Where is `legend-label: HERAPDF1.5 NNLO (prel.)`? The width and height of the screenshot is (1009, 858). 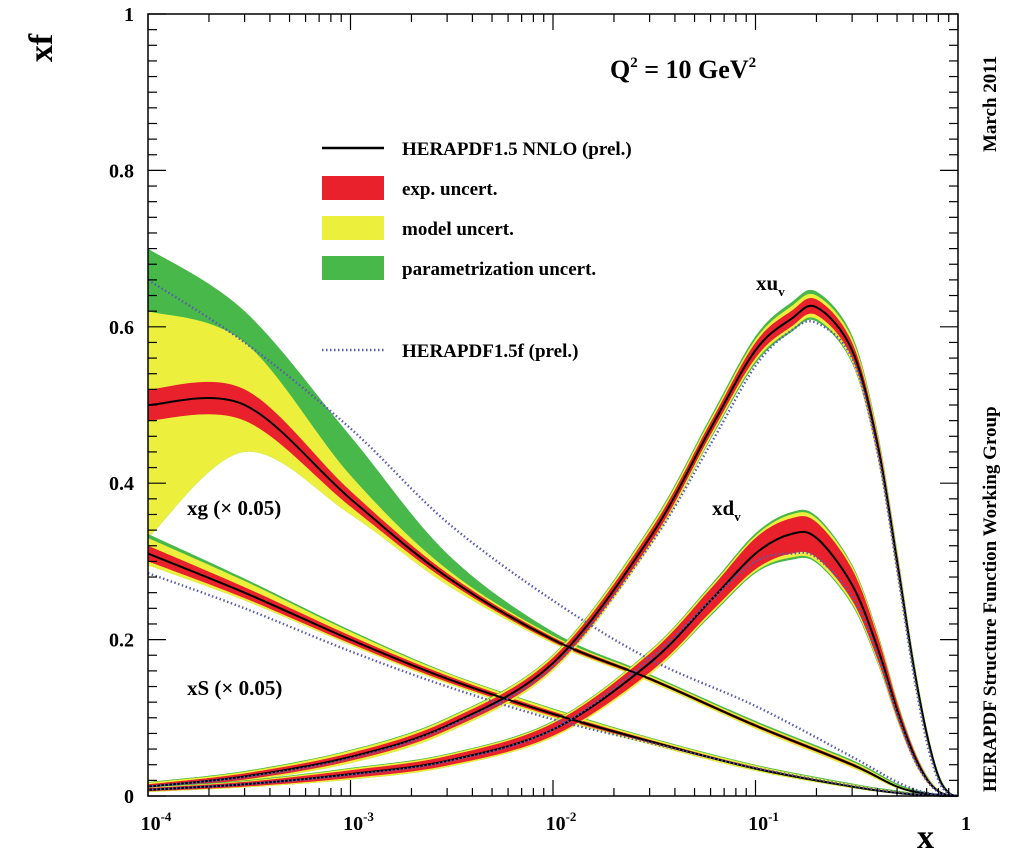
legend-label: HERAPDF1.5 NNLO (prel.) is located at coordinates (517, 149).